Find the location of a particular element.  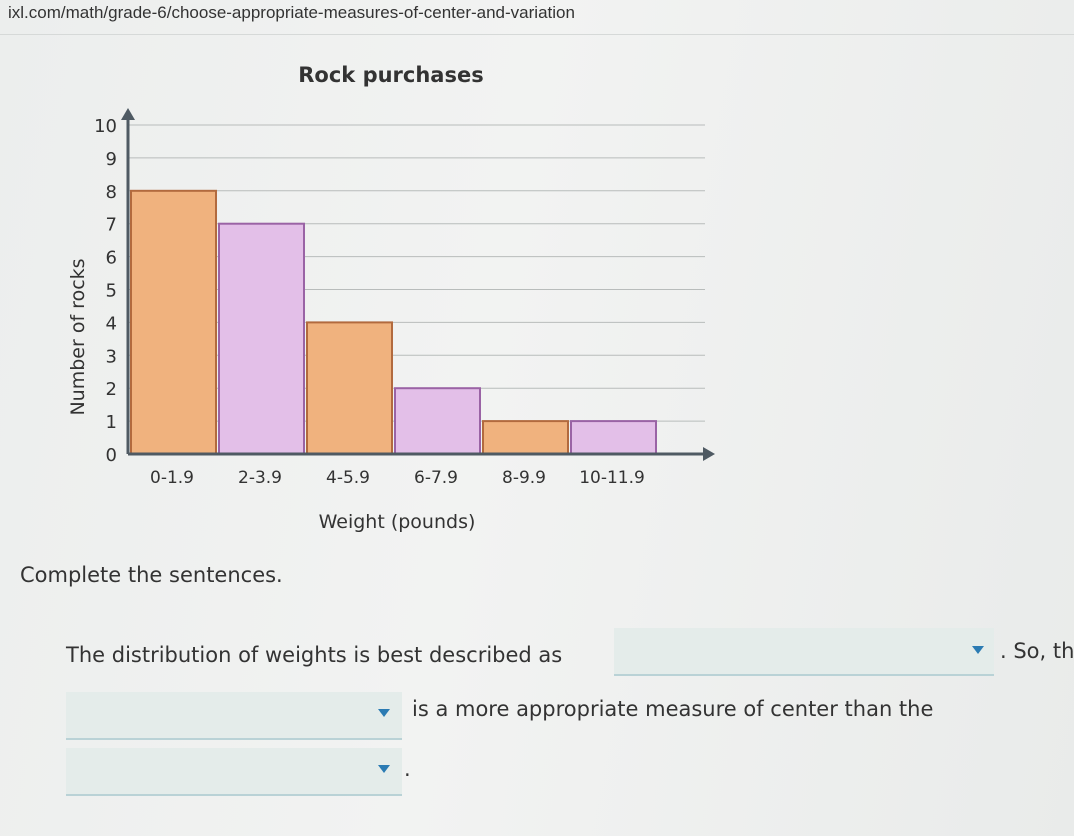

y-tick-label: 7 is located at coordinates (111, 225).